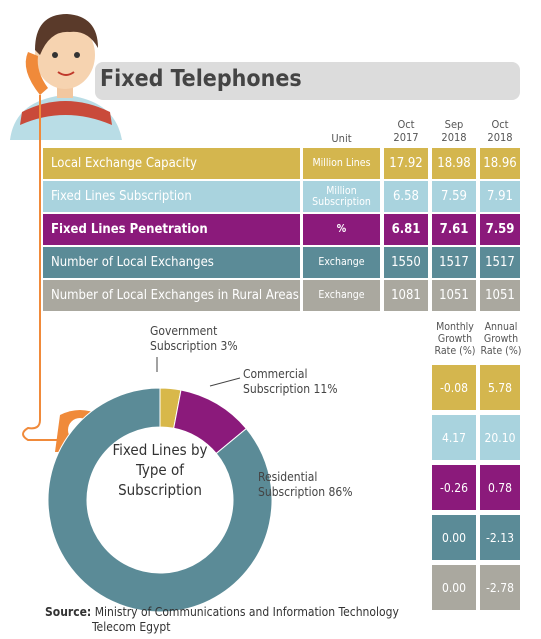 The image size is (541, 639). I want to click on row-label: Local Exchange Capacity, so click(171, 163).